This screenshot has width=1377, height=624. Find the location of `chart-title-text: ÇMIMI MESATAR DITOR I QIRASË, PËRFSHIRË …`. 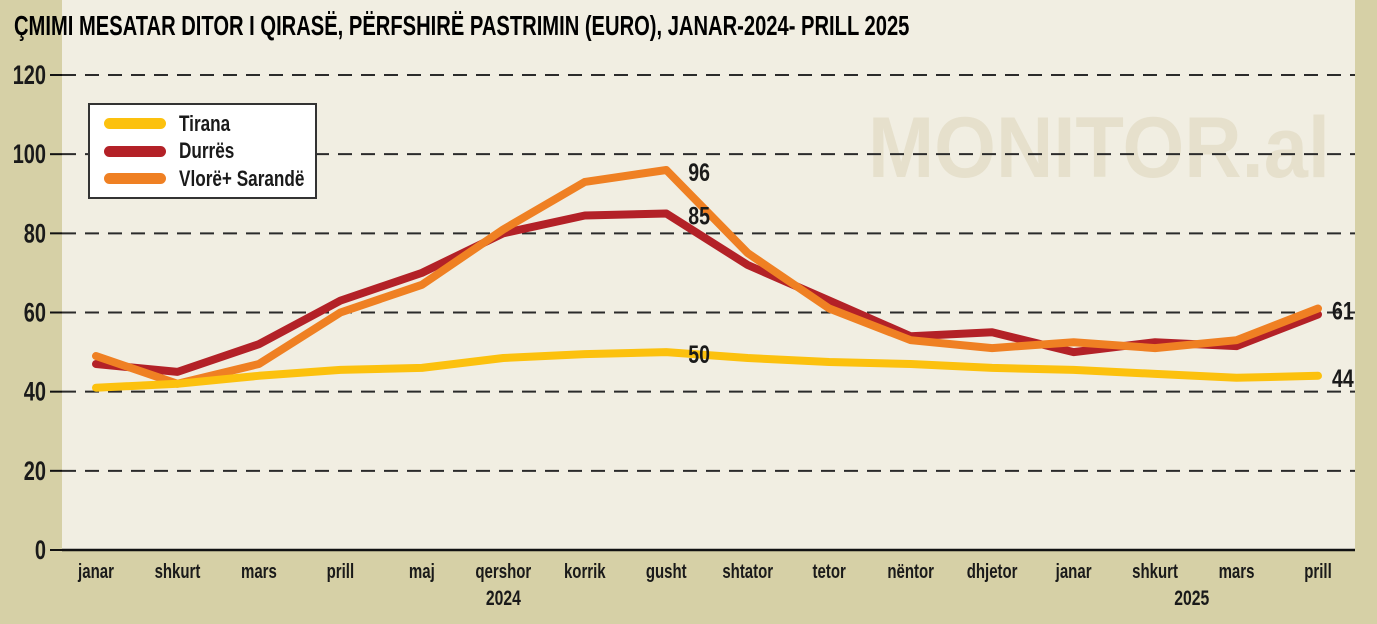

chart-title-text: ÇMIMI MESATAR DITOR I QIRASË, PËRFSHIRË … is located at coordinates (462, 25).